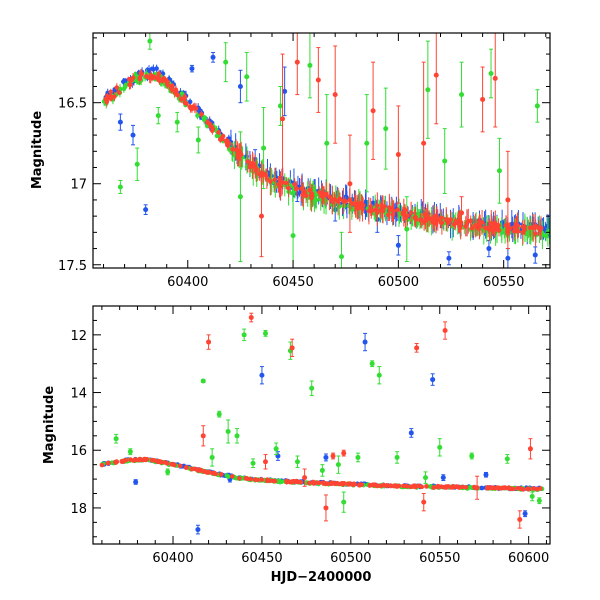 Image resolution: width=600 pixels, height=600 pixels. Describe the element at coordinates (503, 282) in the screenshot. I see `top-x-tick-label: 60550` at that location.